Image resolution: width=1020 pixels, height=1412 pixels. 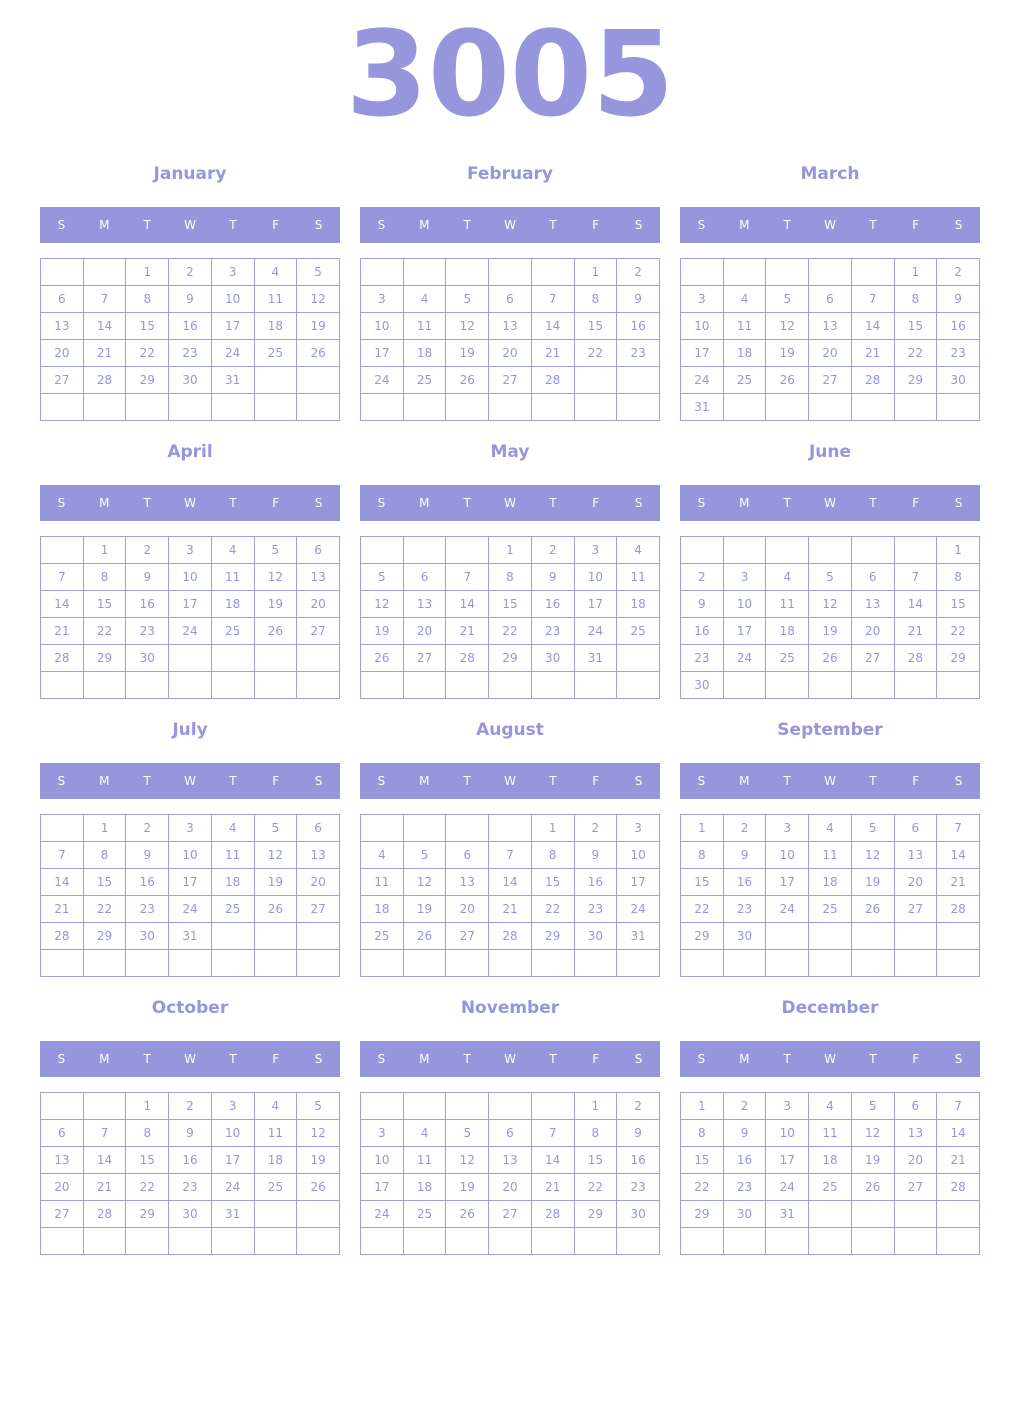 What do you see at coordinates (190, 174) in the screenshot?
I see `month-title: January` at bounding box center [190, 174].